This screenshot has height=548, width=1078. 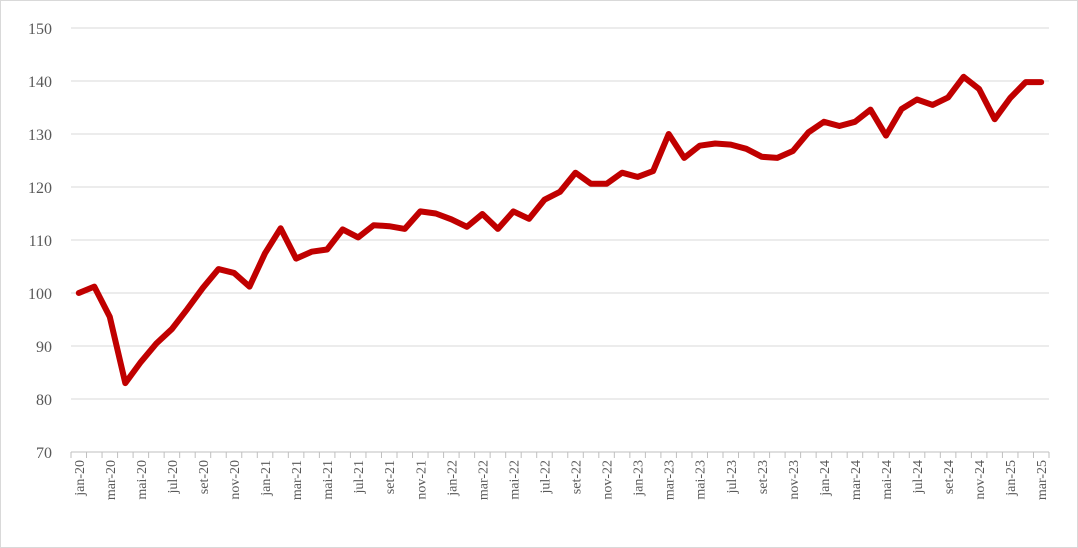 What do you see at coordinates (949, 477) in the screenshot?
I see `x-tick-label: set-24` at bounding box center [949, 477].